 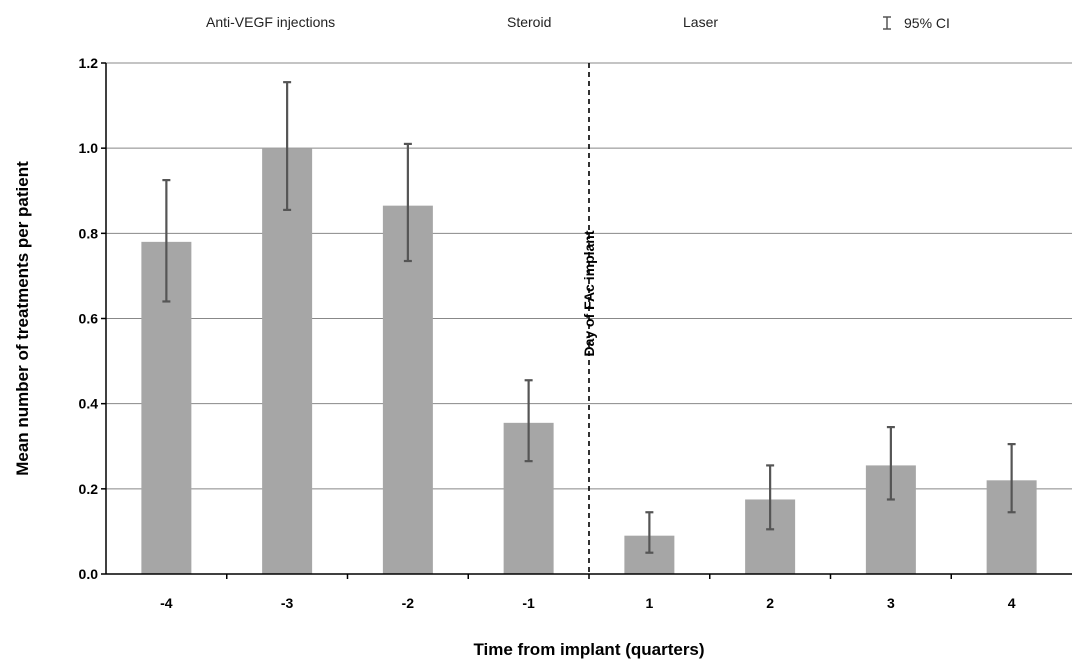 I want to click on y-tick-label: 0.6, so click(x=89, y=319).